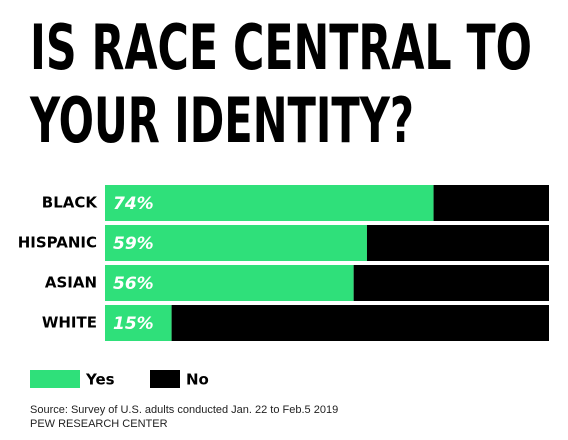 This screenshot has height=440, width=568. Describe the element at coordinates (71, 283) in the screenshot. I see `category-label: ASIAN` at that location.